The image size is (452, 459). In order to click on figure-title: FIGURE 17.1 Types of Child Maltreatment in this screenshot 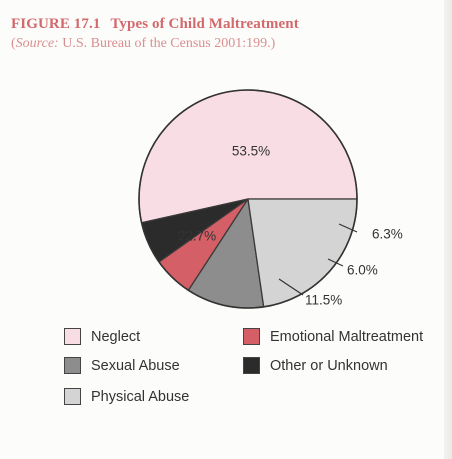, I will do `click(226, 24)`.